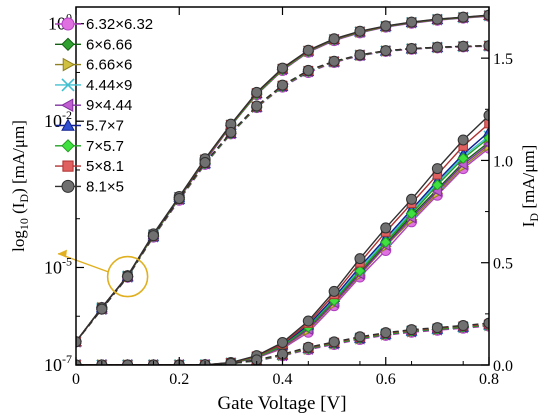 The width and height of the screenshot is (550, 417). What do you see at coordinates (76, 379) in the screenshot?
I see `x-tick-label-1: 0` at bounding box center [76, 379].